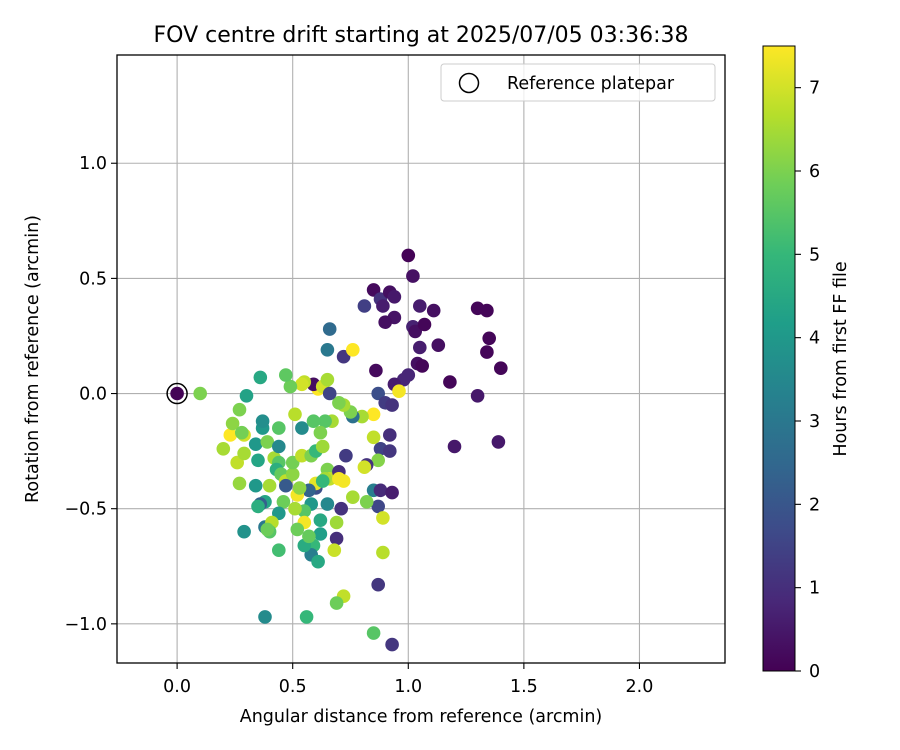 Image resolution: width=900 pixels, height=750 pixels. I want to click on y-tick-label: −0.5, so click(86, 510).